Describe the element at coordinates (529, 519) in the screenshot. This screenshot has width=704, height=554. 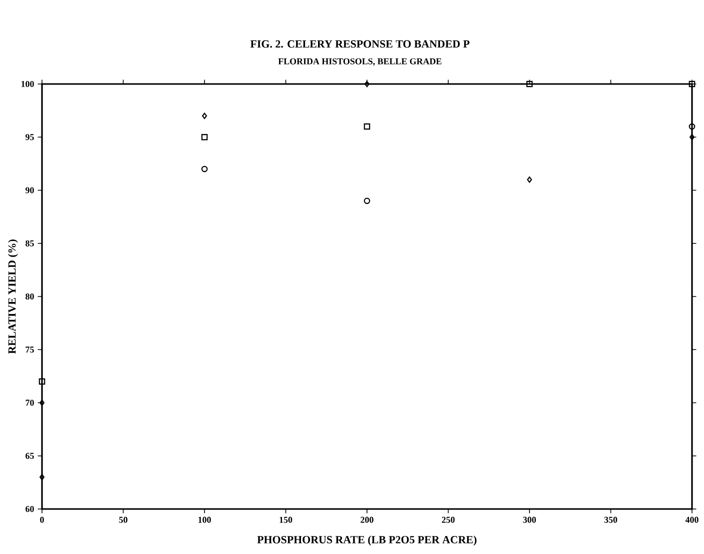
I see `x-tick-label: 300` at that location.